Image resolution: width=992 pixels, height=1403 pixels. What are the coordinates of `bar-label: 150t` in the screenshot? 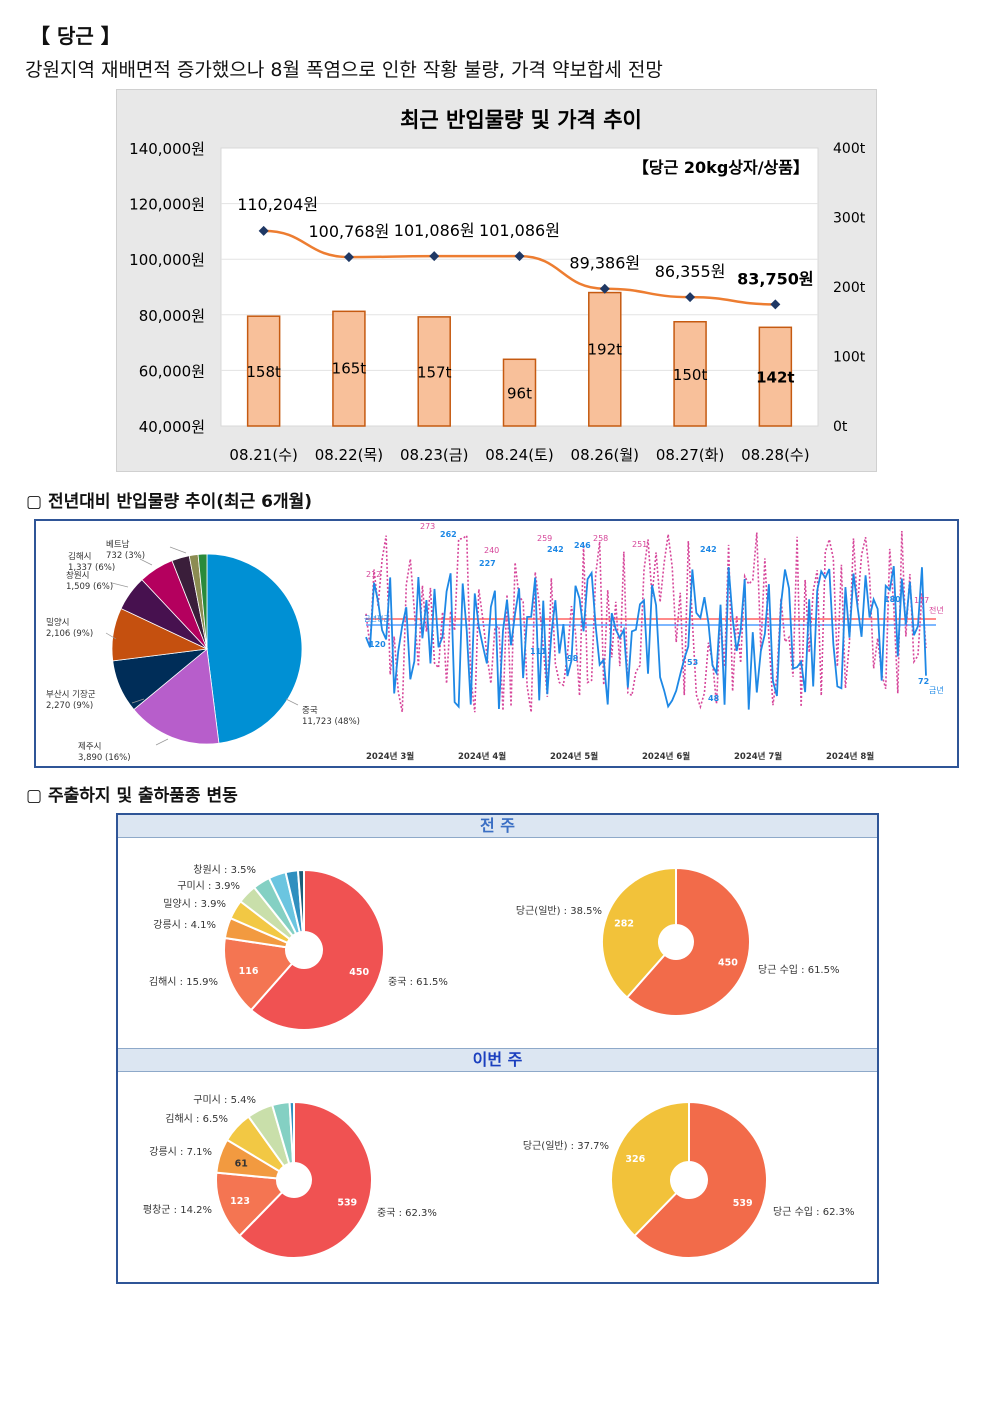 It's located at (690, 375).